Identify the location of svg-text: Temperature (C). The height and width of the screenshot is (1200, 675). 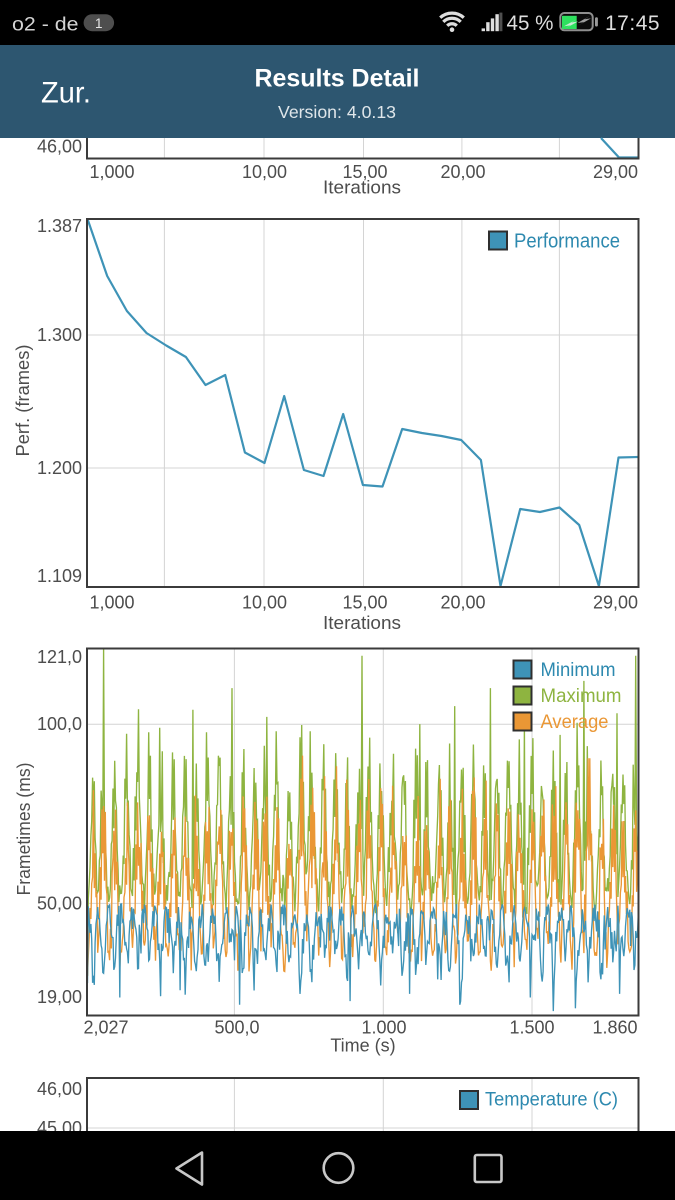
(551, 1100).